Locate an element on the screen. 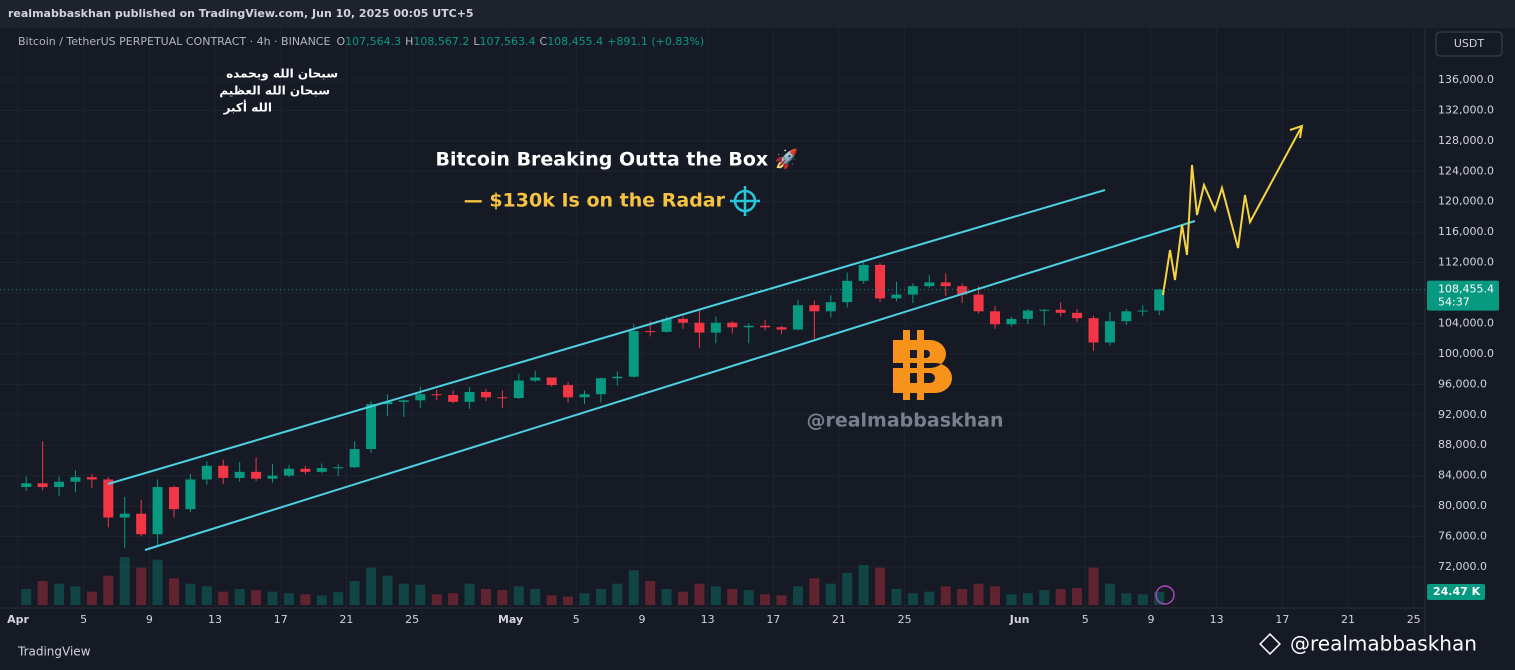  y-tick-label: 116,000.0 is located at coordinates (1466, 231).